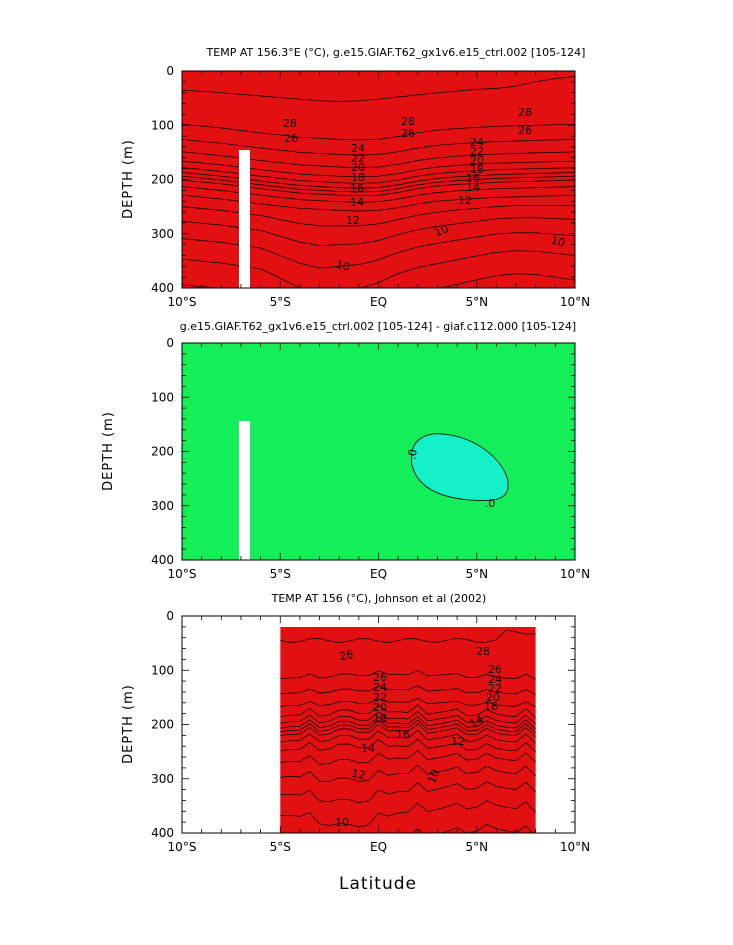 Image resolution: width=733 pixels, height=945 pixels. What do you see at coordinates (128, 724) in the screenshot?
I see `panel-3-y-axis-label: DEPTH (m)` at bounding box center [128, 724].